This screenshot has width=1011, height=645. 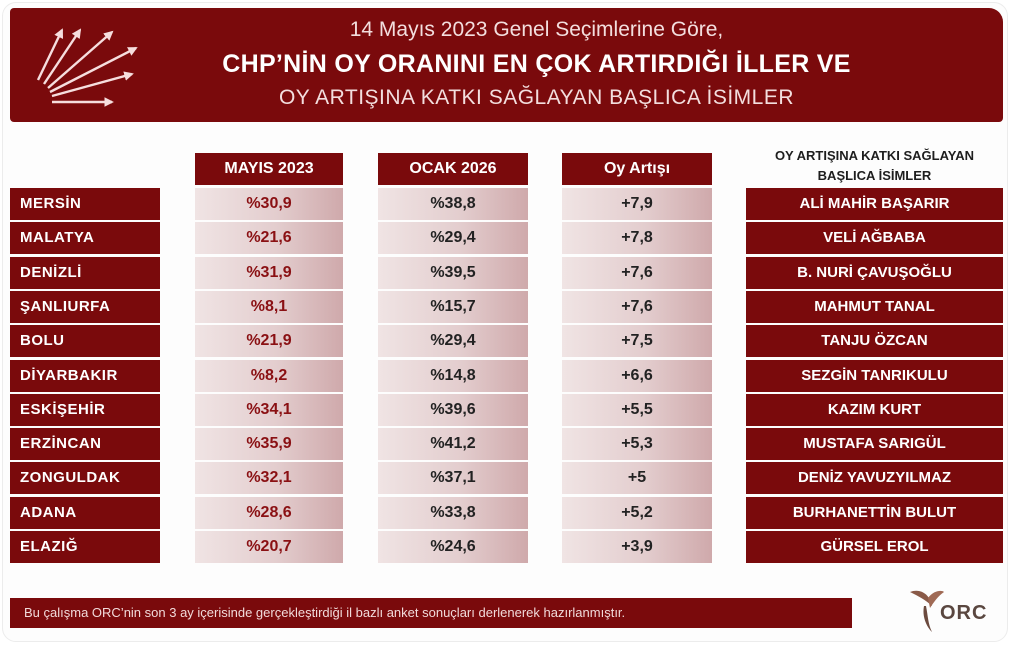 What do you see at coordinates (85, 272) in the screenshot?
I see `province-cell: DENİZLİ` at bounding box center [85, 272].